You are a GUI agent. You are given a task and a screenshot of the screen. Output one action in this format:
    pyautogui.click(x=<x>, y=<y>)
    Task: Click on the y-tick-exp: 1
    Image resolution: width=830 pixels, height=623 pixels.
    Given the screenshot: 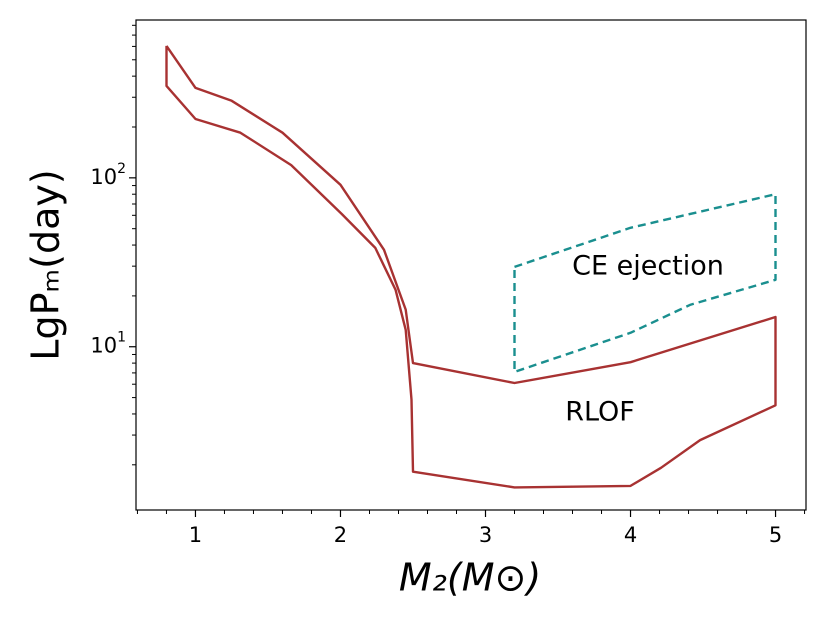 What is the action you would take?
    pyautogui.click(x=121, y=338)
    